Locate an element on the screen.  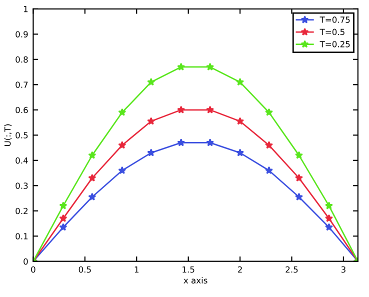
y-tick-label: 0.1 is located at coordinates (22, 236).